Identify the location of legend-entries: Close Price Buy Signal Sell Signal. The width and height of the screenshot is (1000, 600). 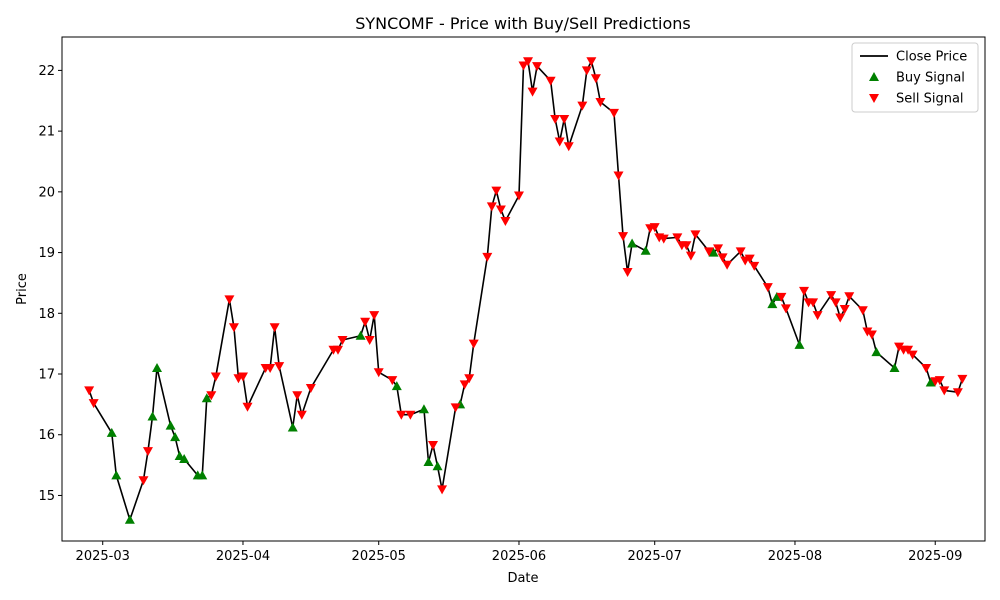
(913, 78).